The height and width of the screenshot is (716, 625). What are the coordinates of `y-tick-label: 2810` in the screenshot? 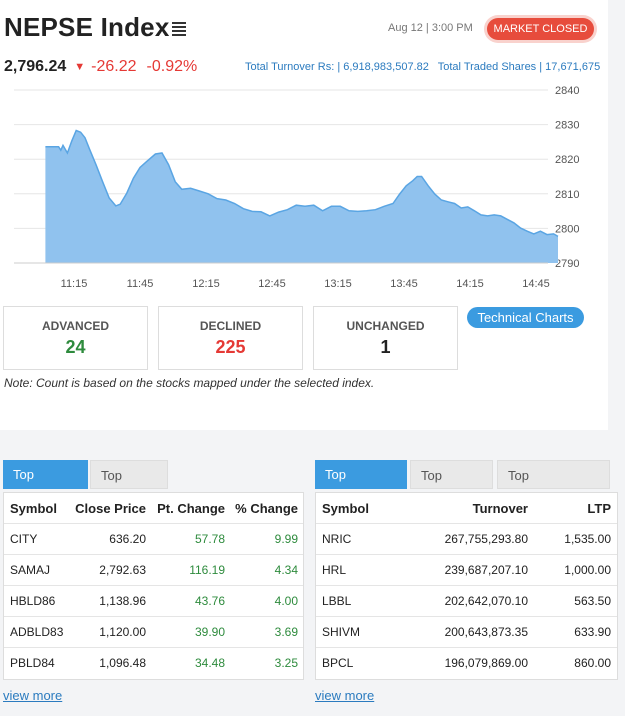 It's located at (567, 195).